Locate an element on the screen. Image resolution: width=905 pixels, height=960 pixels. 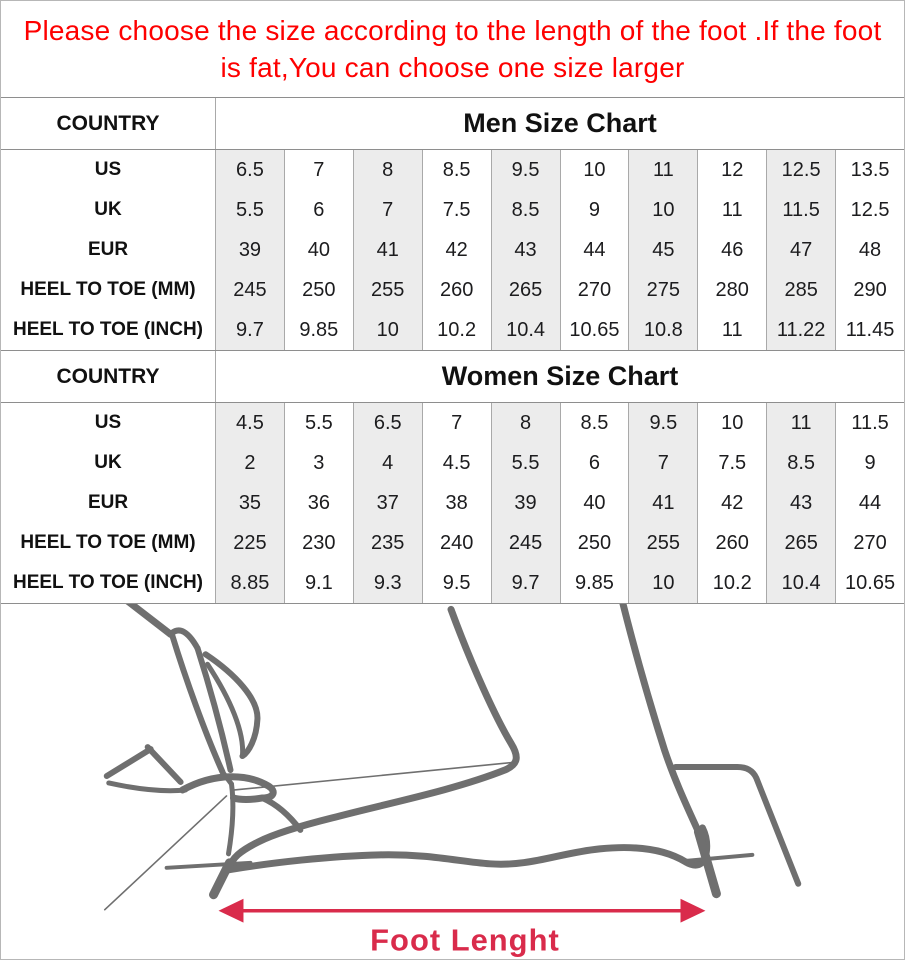
women-table-header: COUNTRY Women Size Chart is located at coordinates (452, 377).